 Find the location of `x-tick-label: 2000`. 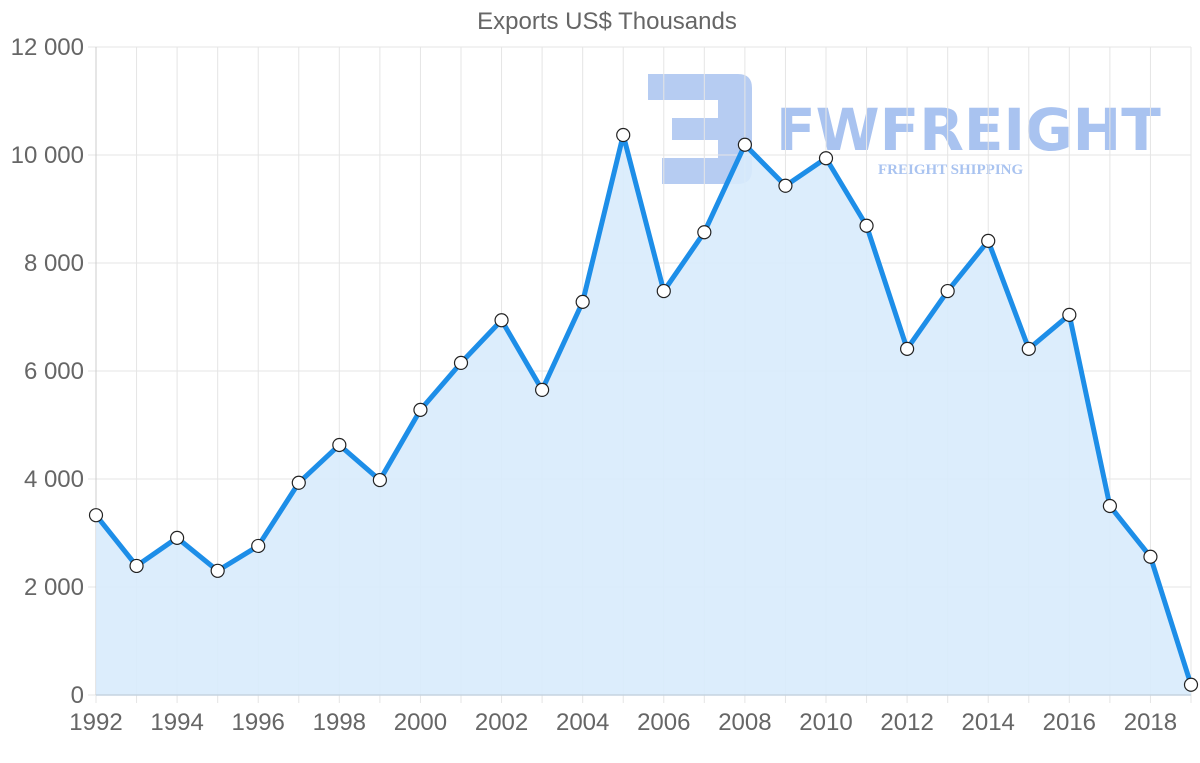

x-tick-label: 2000 is located at coordinates (420, 722).